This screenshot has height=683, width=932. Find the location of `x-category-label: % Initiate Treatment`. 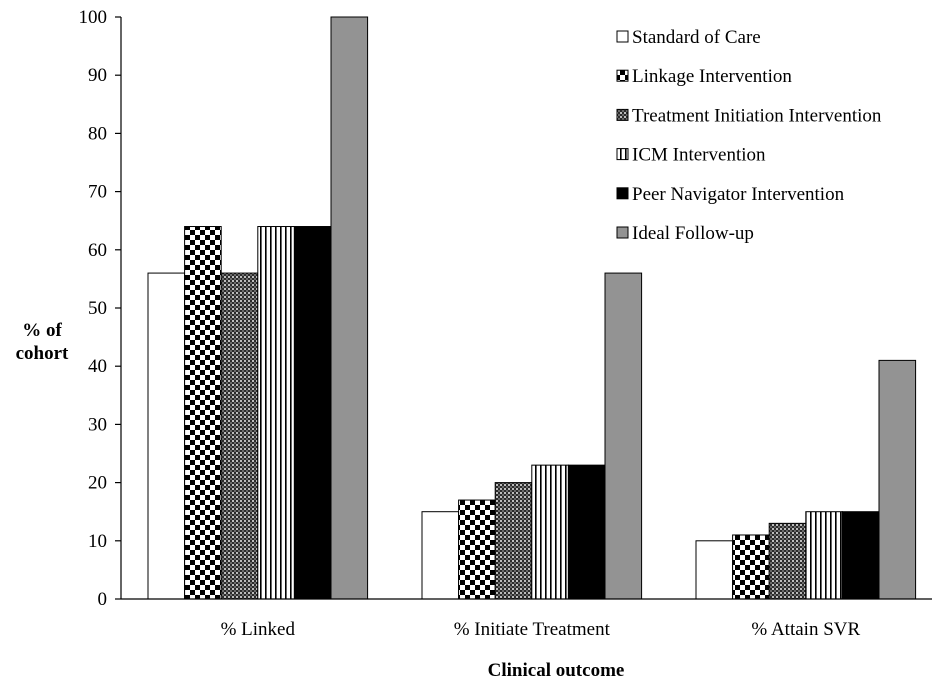

x-category-label: % Initiate Treatment is located at coordinates (532, 629).